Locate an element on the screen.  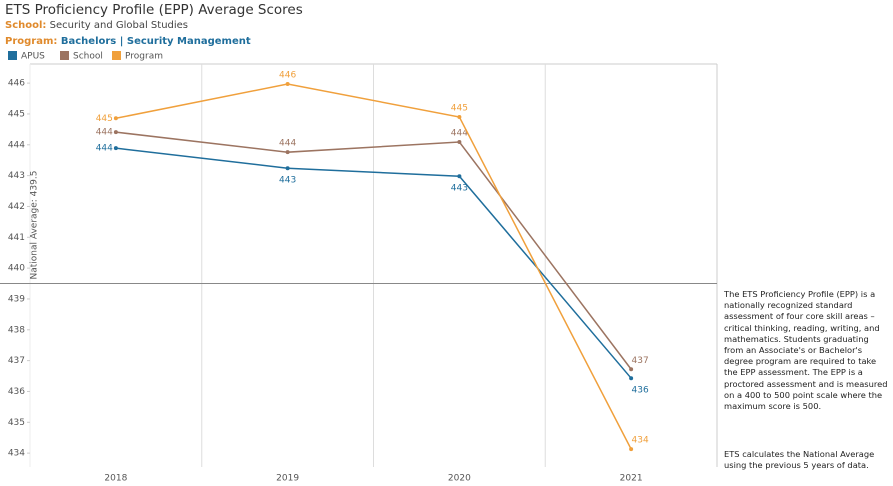
school-line: School: Security and Global Studies is located at coordinates (96, 25).